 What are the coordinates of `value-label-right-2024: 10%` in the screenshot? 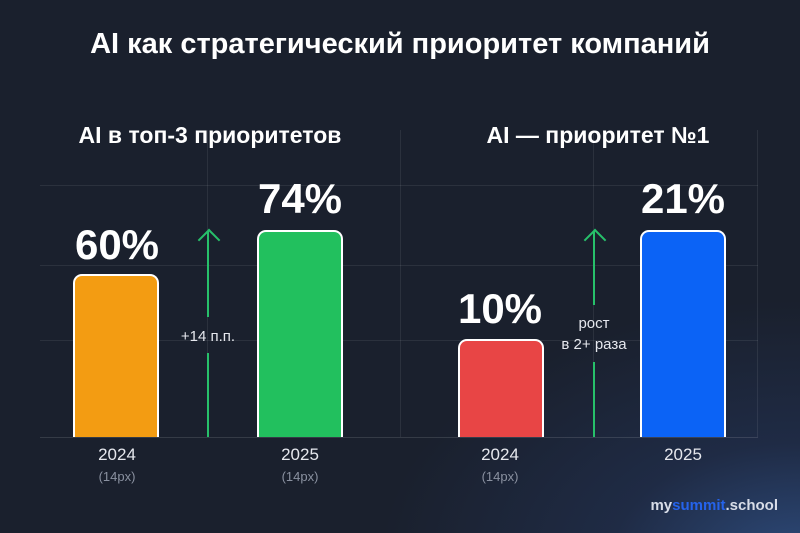 It's located at (500, 308).